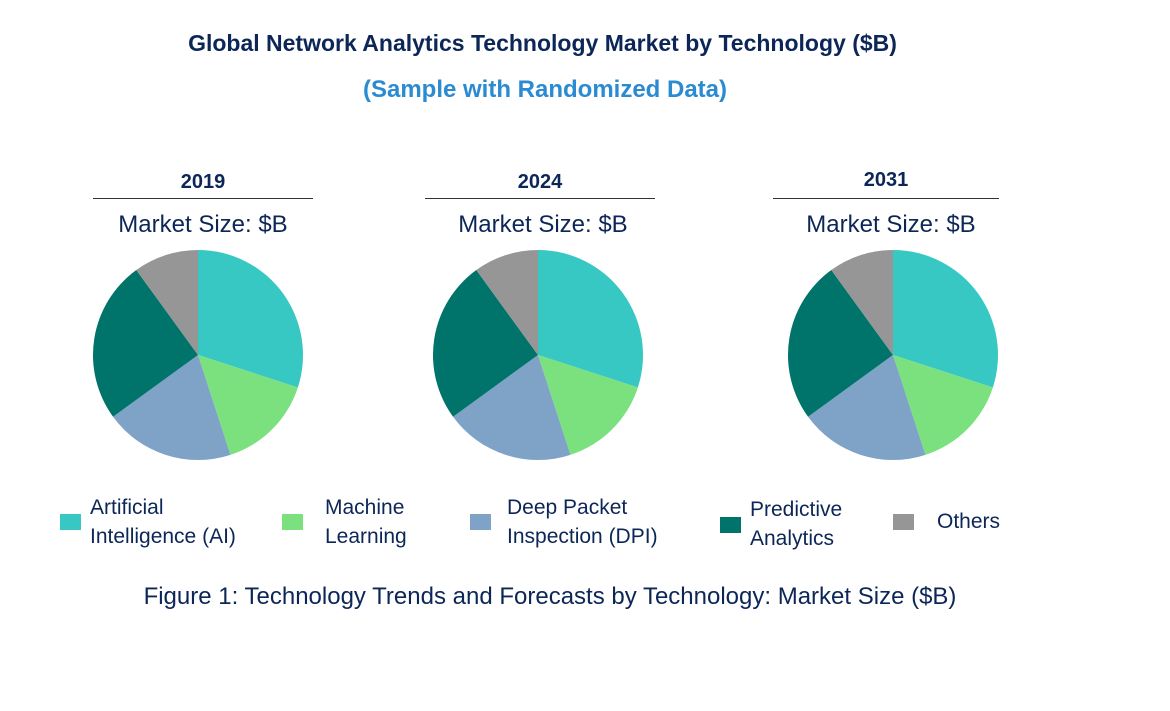 This screenshot has height=711, width=1170. What do you see at coordinates (796, 524) in the screenshot?
I see `legend-label: Predictive Analytics` at bounding box center [796, 524].